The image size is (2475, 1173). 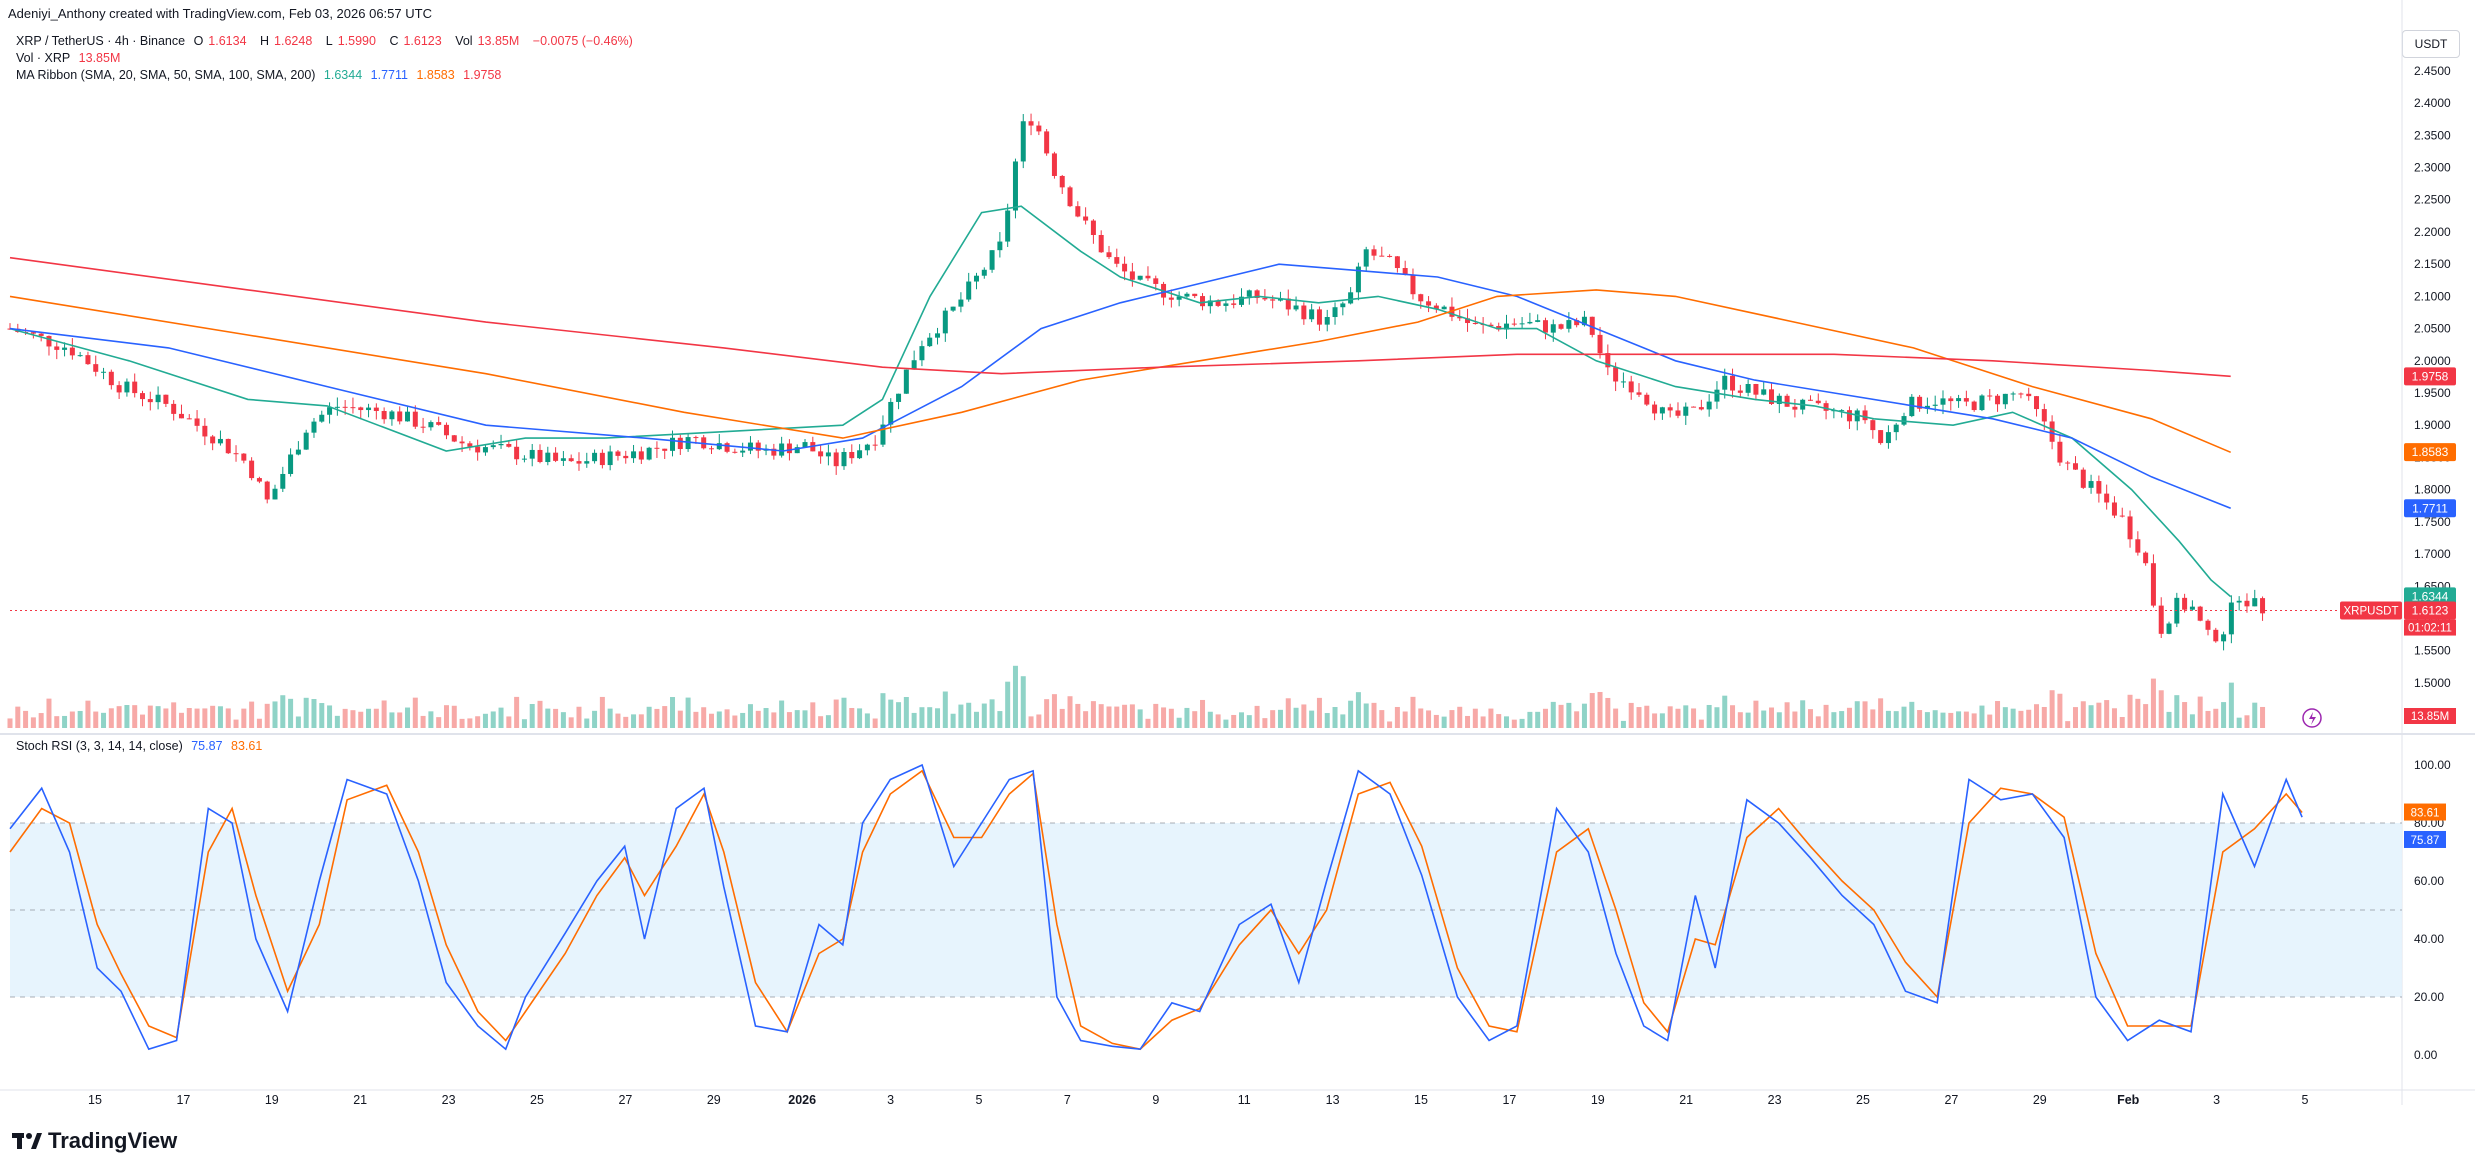 I want to click on stoch-d-badge, so click(x=2425, y=812).